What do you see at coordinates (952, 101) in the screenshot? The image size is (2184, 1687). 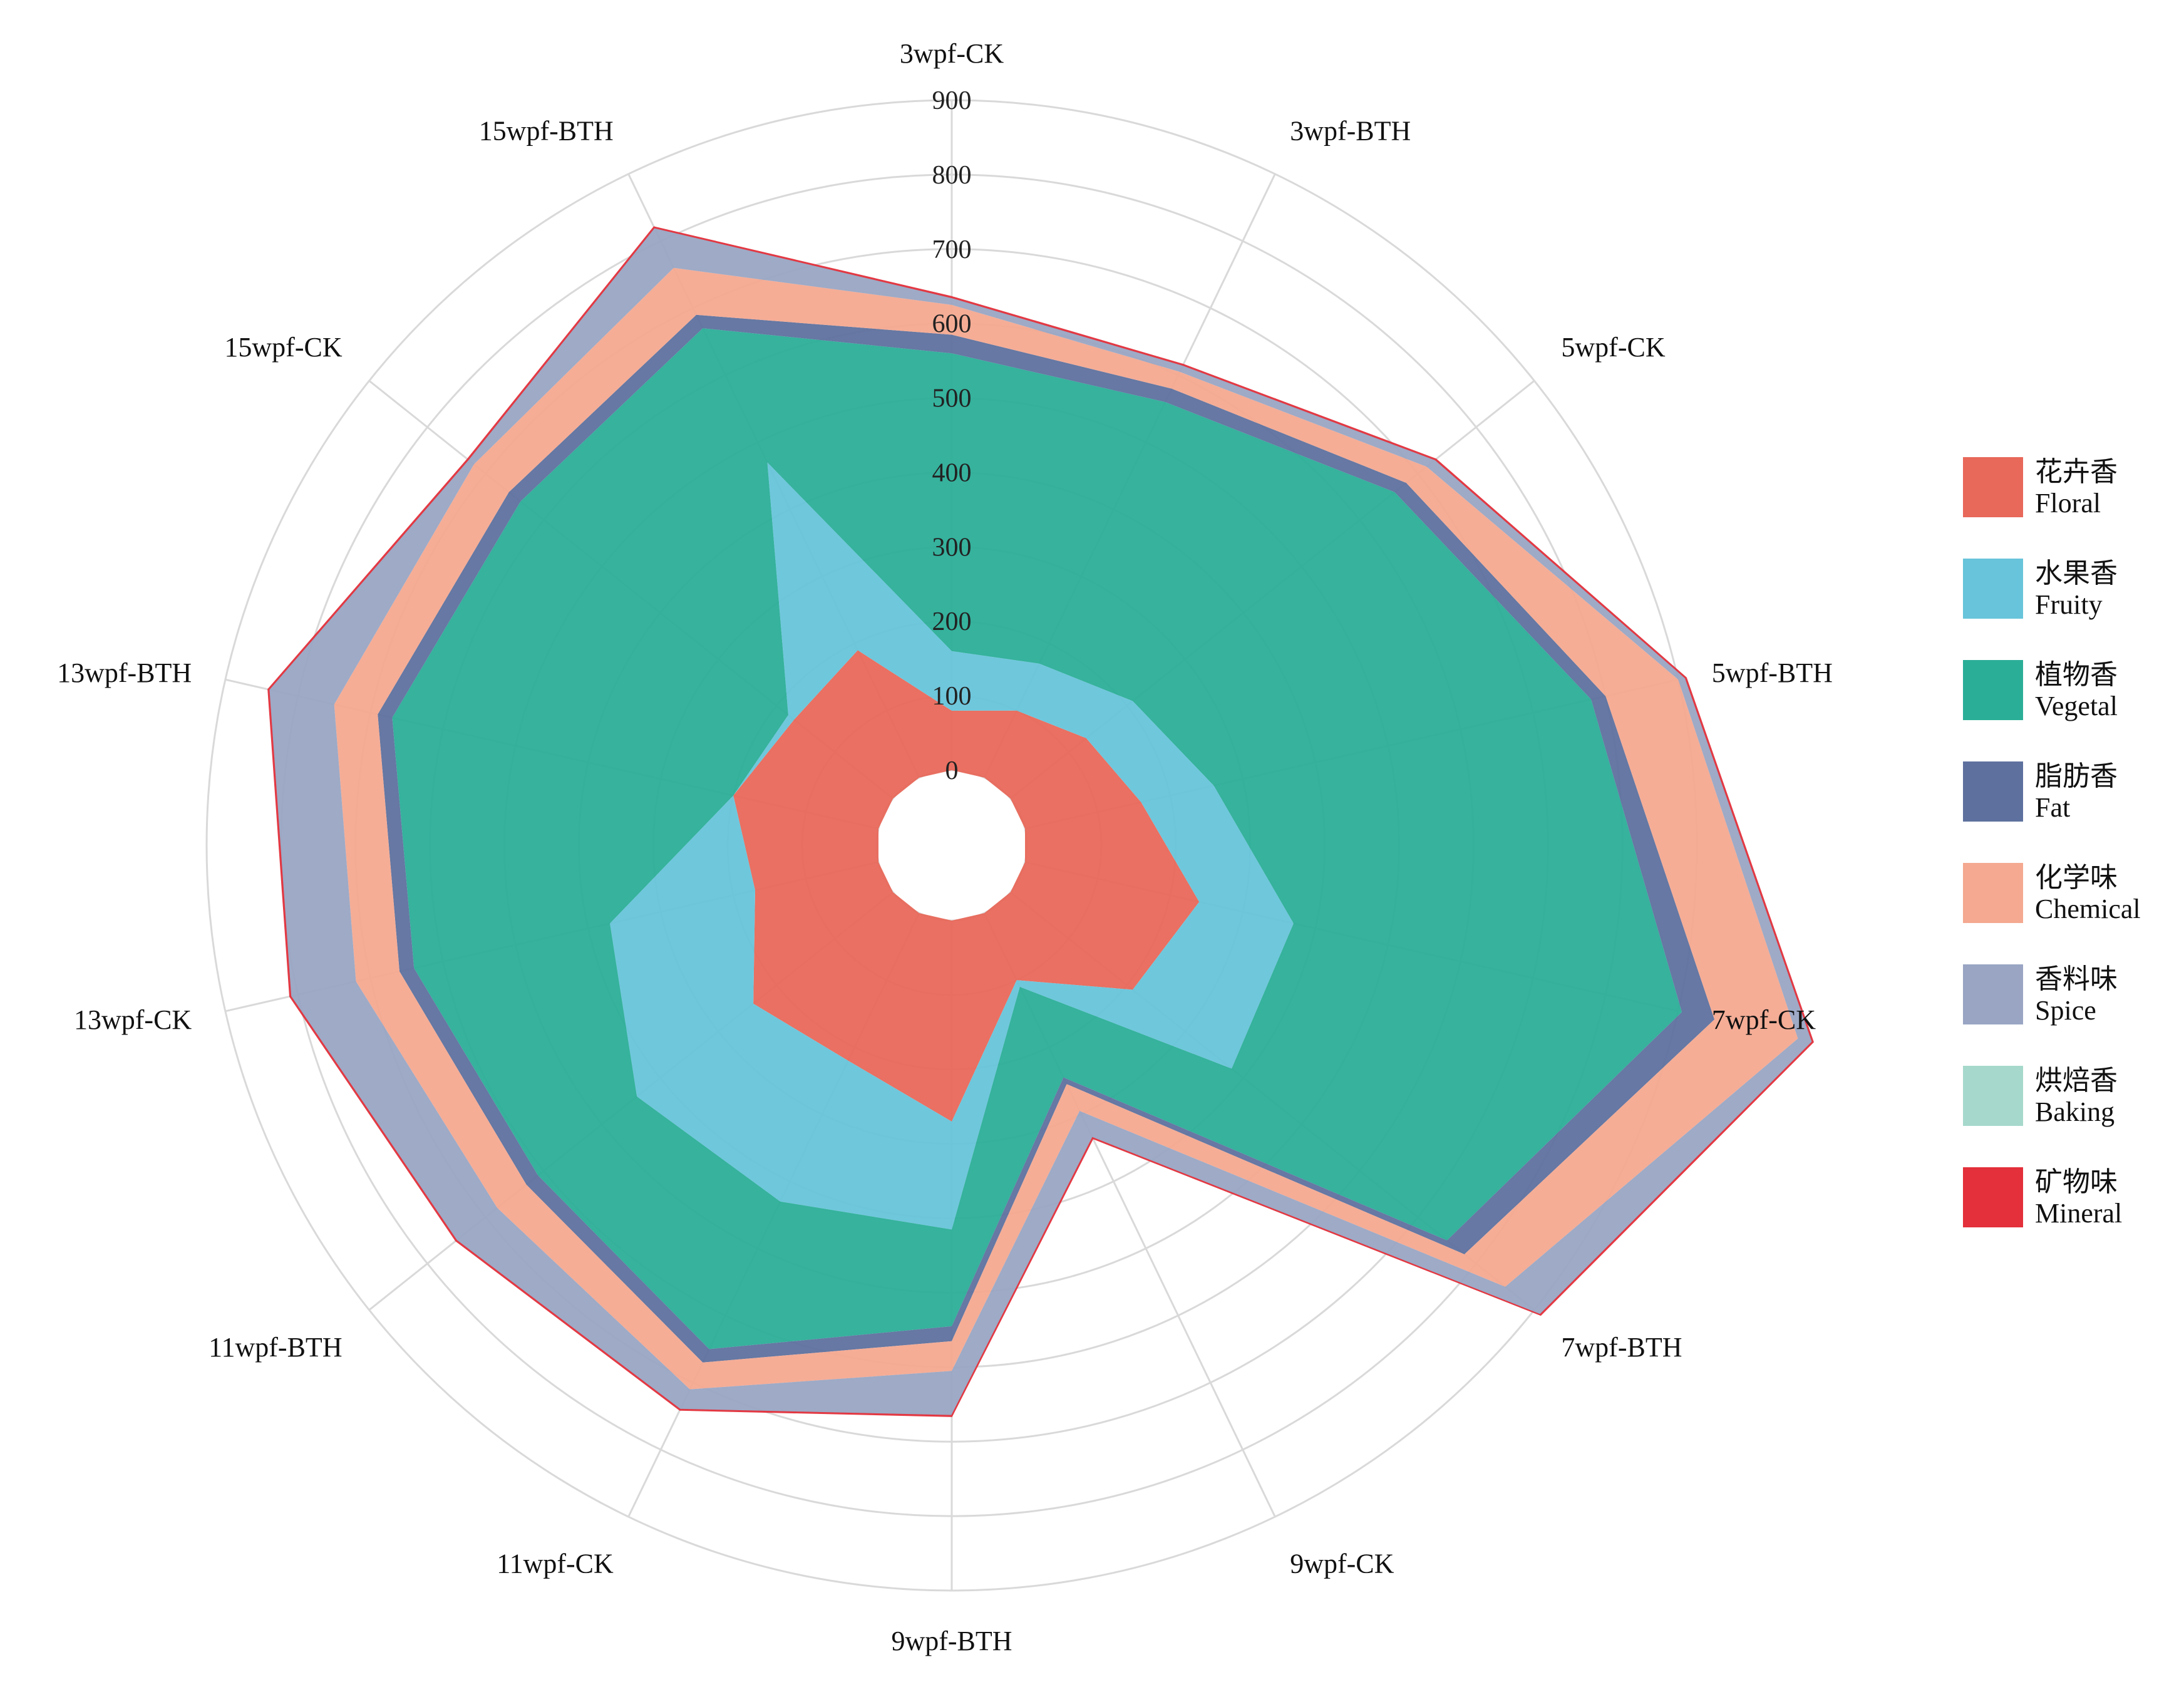 I see `radial-tick-label: 900` at bounding box center [952, 101].